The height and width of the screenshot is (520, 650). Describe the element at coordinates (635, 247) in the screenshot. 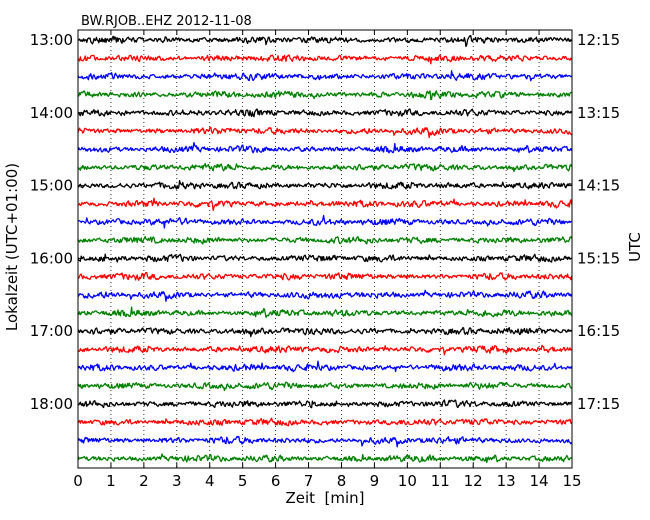

I see `y-axis-label-right: UTC` at that location.